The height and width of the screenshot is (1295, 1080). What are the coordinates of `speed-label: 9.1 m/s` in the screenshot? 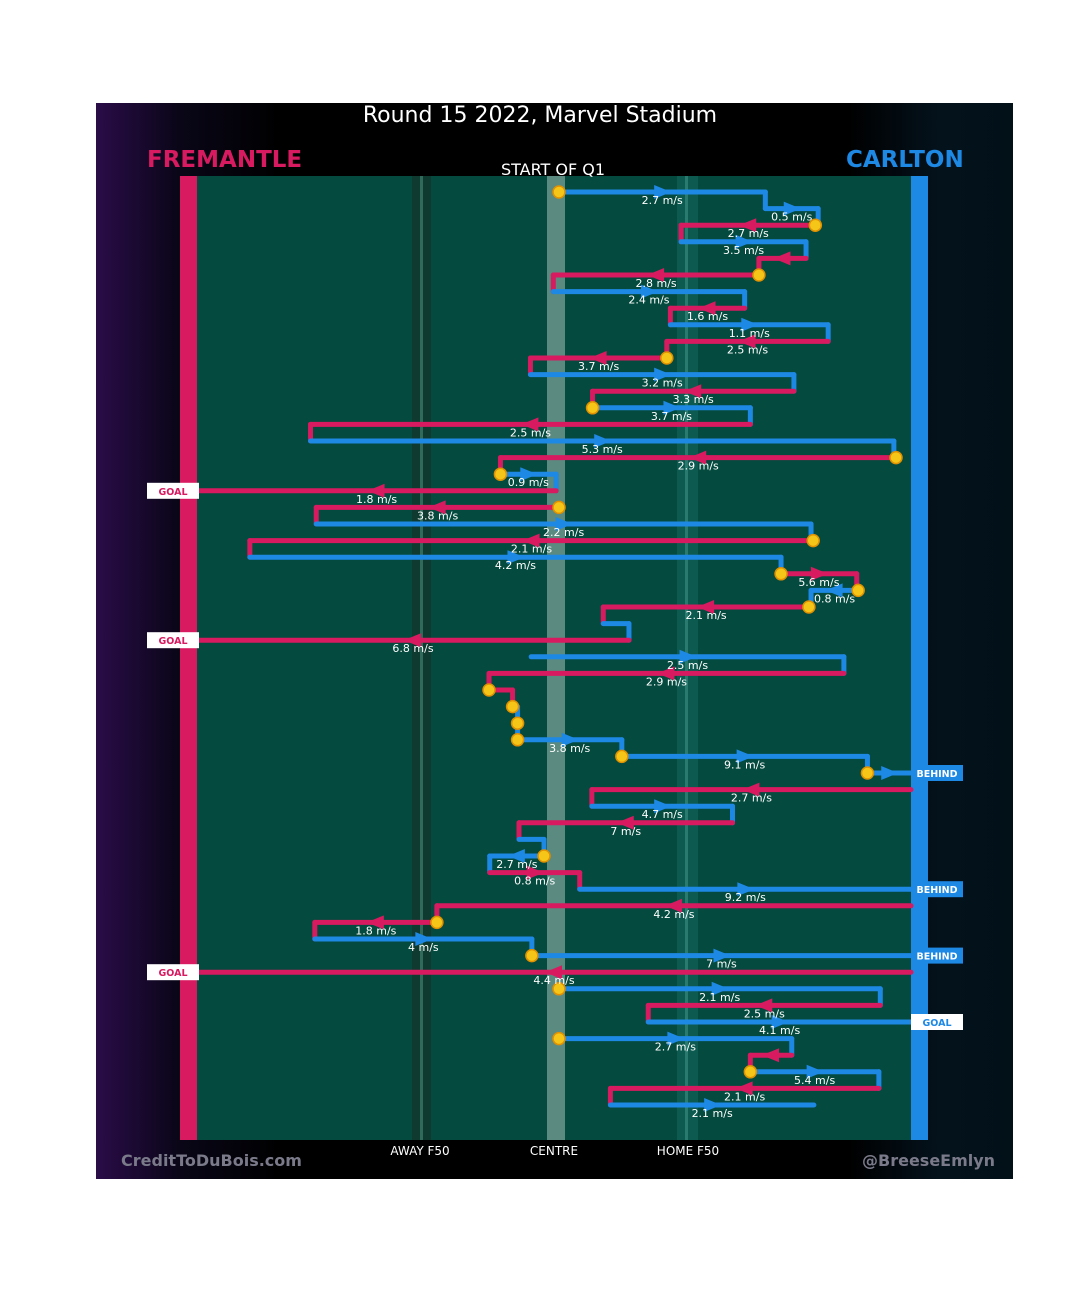 It's located at (744, 764).